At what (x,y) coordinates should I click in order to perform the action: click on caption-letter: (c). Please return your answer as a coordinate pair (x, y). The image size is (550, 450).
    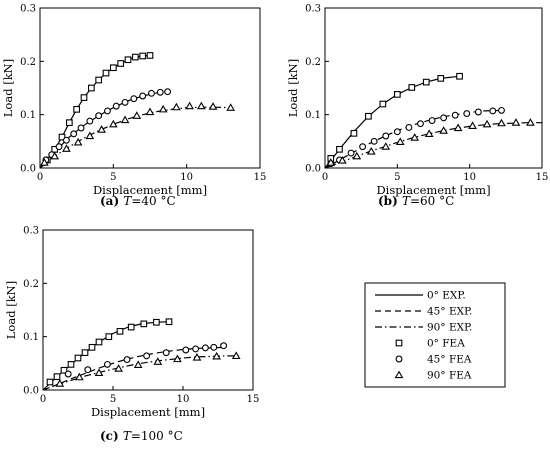
    Looking at the image, I should click on (111, 436).